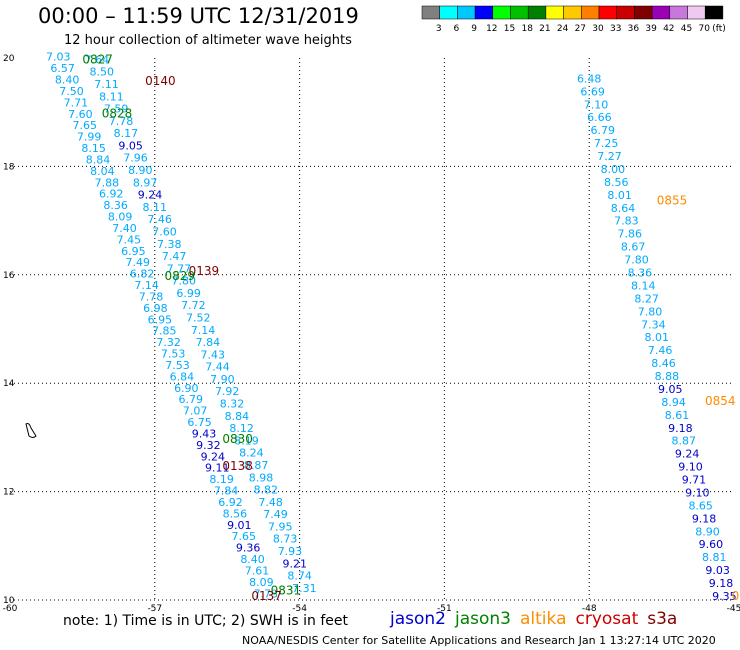  Describe the element at coordinates (198, 318) in the screenshot. I see `swh-value-label: 7.52` at that location.